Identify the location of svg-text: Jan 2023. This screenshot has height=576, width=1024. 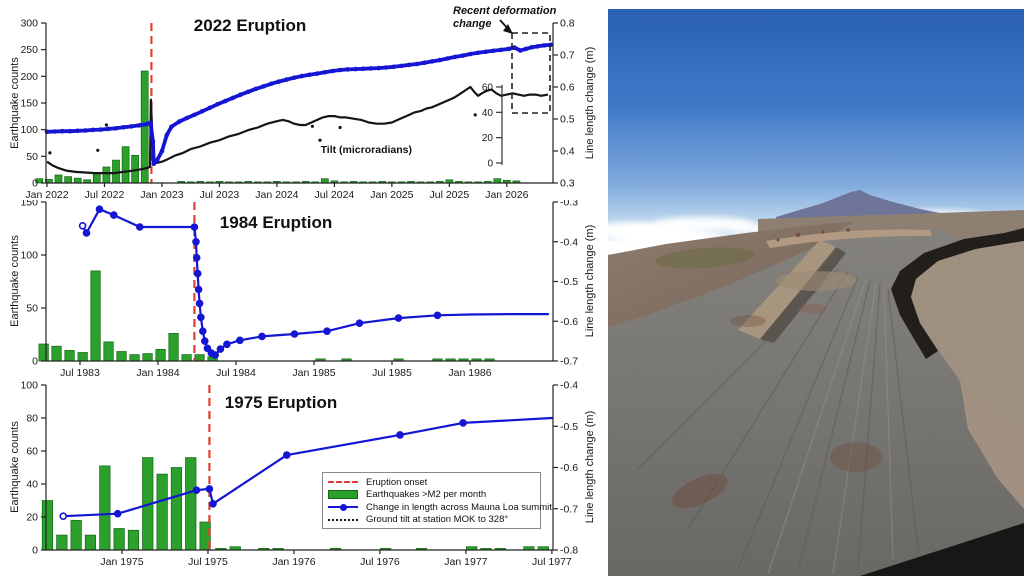
(161, 194).